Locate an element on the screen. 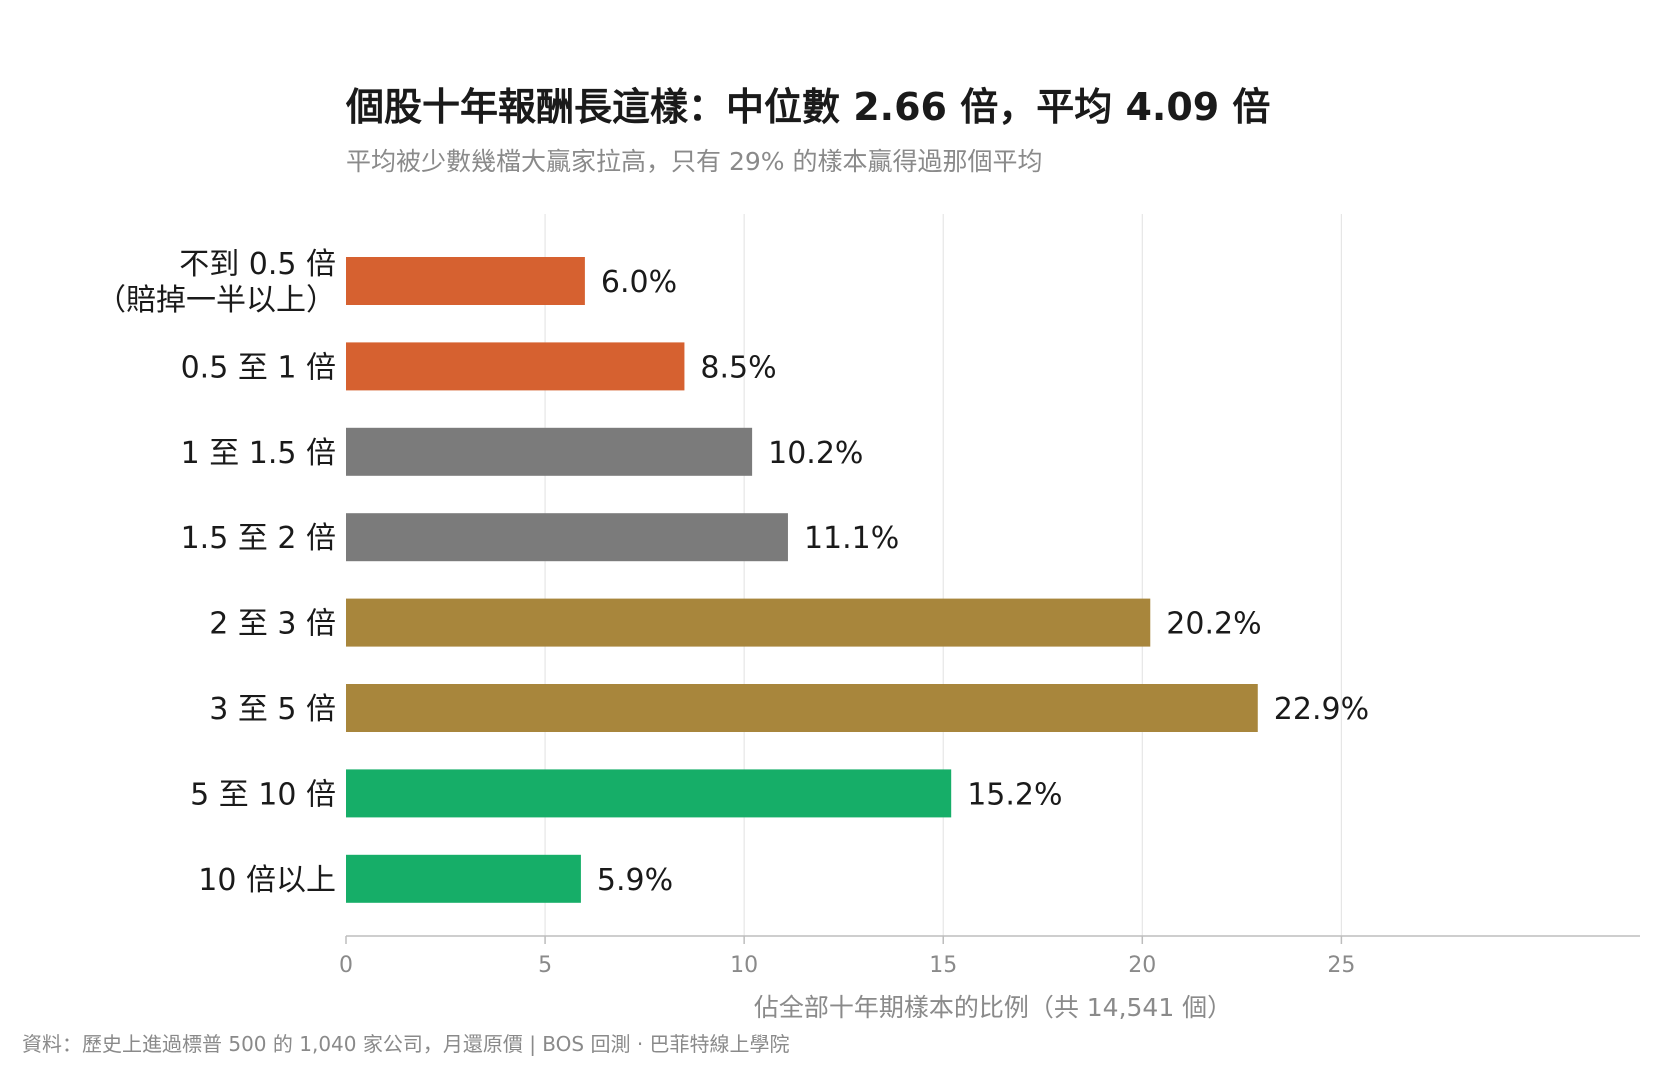  x-tick-label: 5 is located at coordinates (545, 965).